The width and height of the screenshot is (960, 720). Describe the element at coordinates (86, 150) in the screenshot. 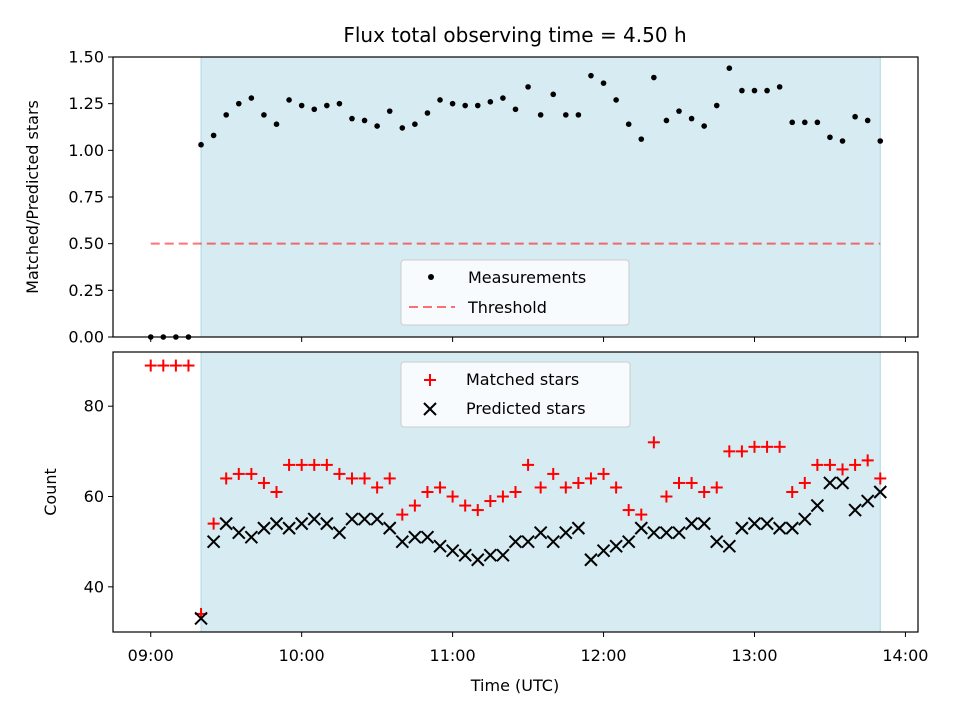

I see `top-y-tick-label: 1.00` at that location.